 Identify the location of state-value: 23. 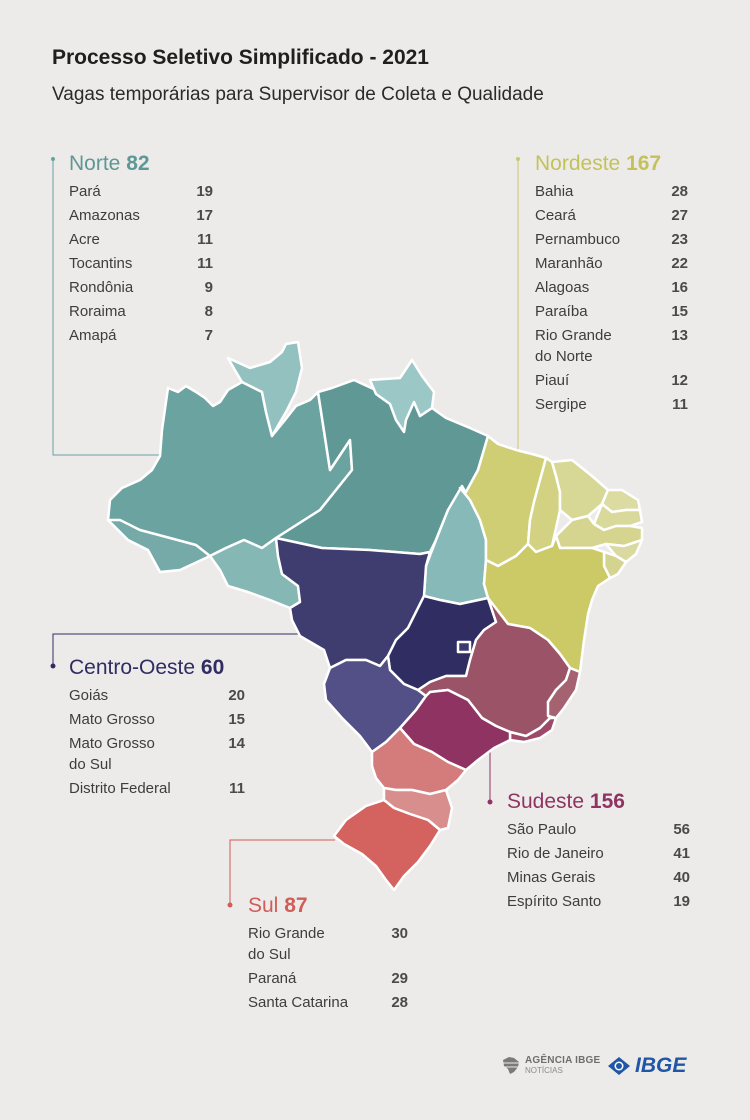
(679, 239).